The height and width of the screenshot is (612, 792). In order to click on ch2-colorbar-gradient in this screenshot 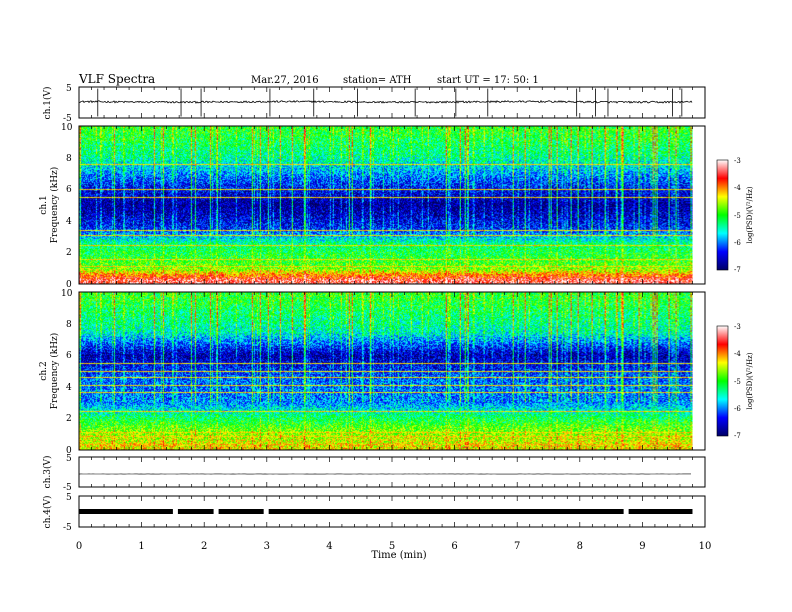, I will do `click(722, 381)`.